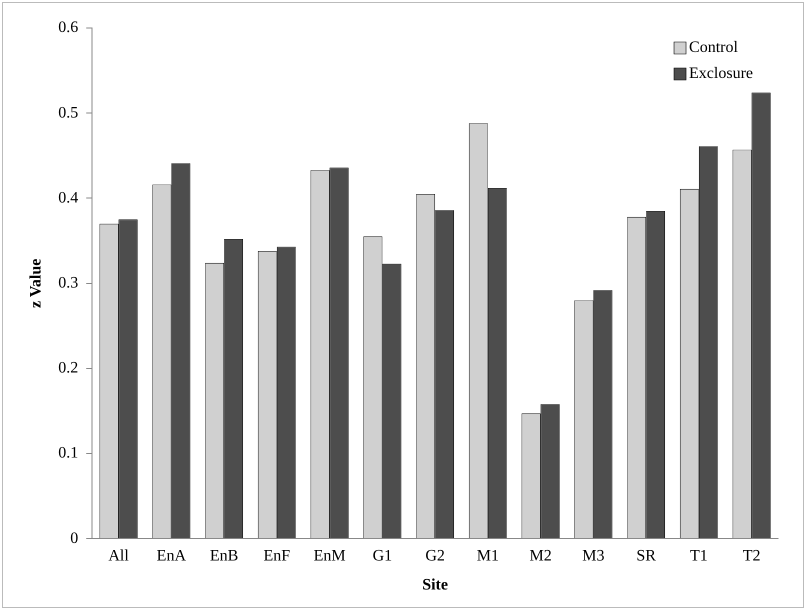 This screenshot has width=807, height=611. Describe the element at coordinates (713, 47) in the screenshot. I see `legend-label: Control` at that location.